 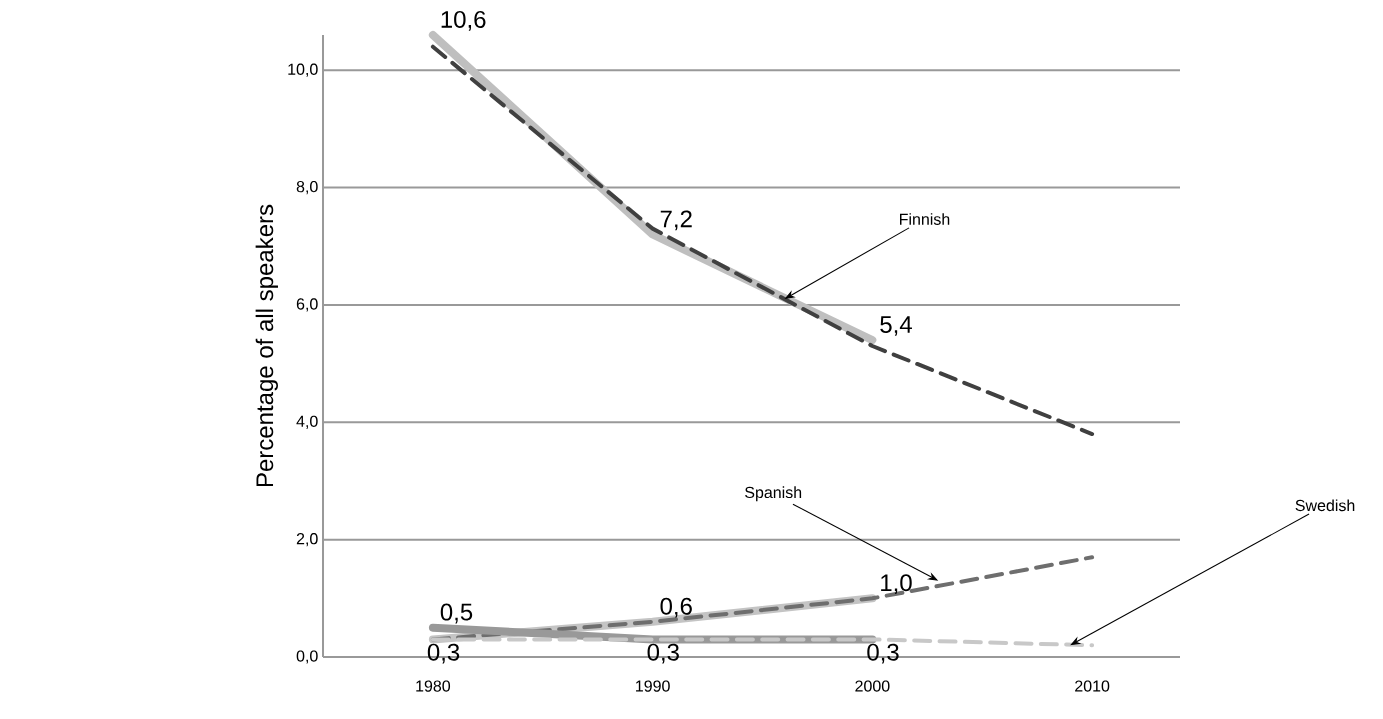 I want to click on data-label: 0,5, so click(x=456, y=613).